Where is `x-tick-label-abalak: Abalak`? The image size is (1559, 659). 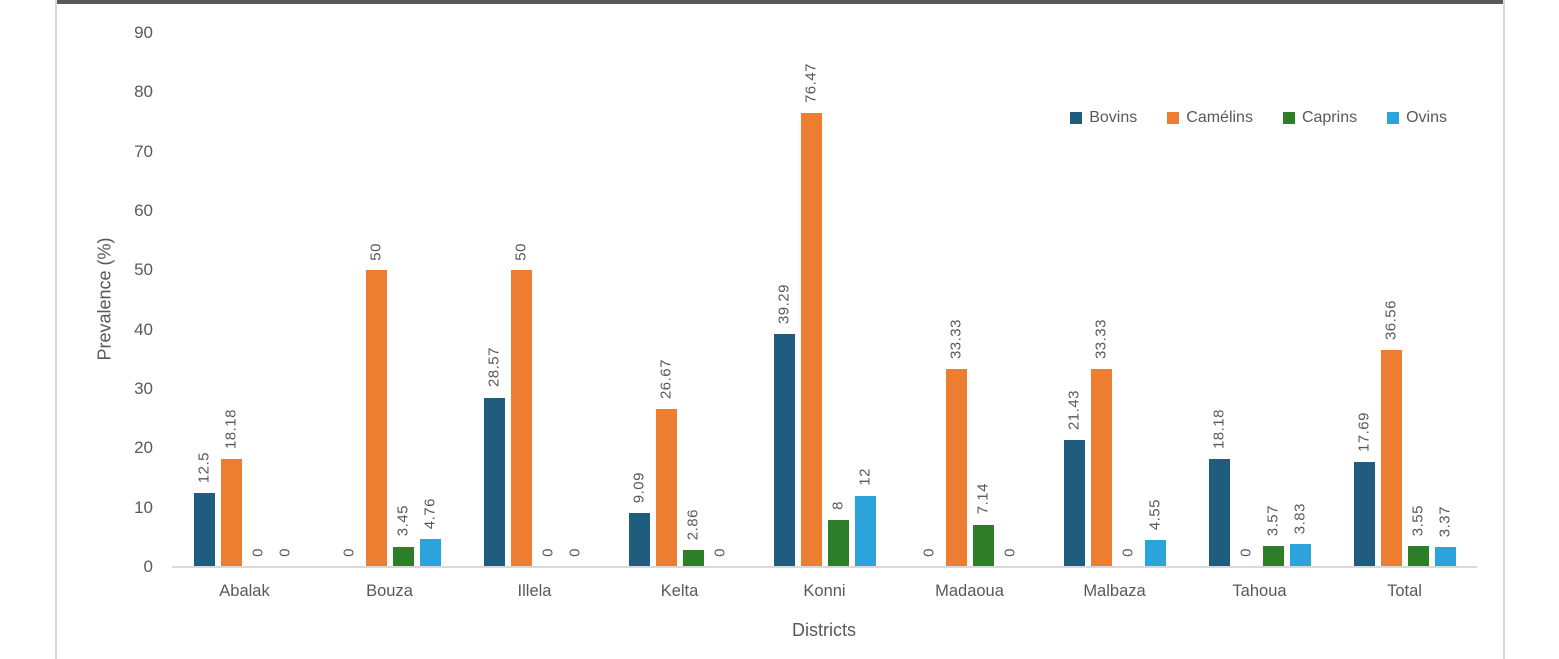 x-tick-label-abalak: Abalak is located at coordinates (244, 591).